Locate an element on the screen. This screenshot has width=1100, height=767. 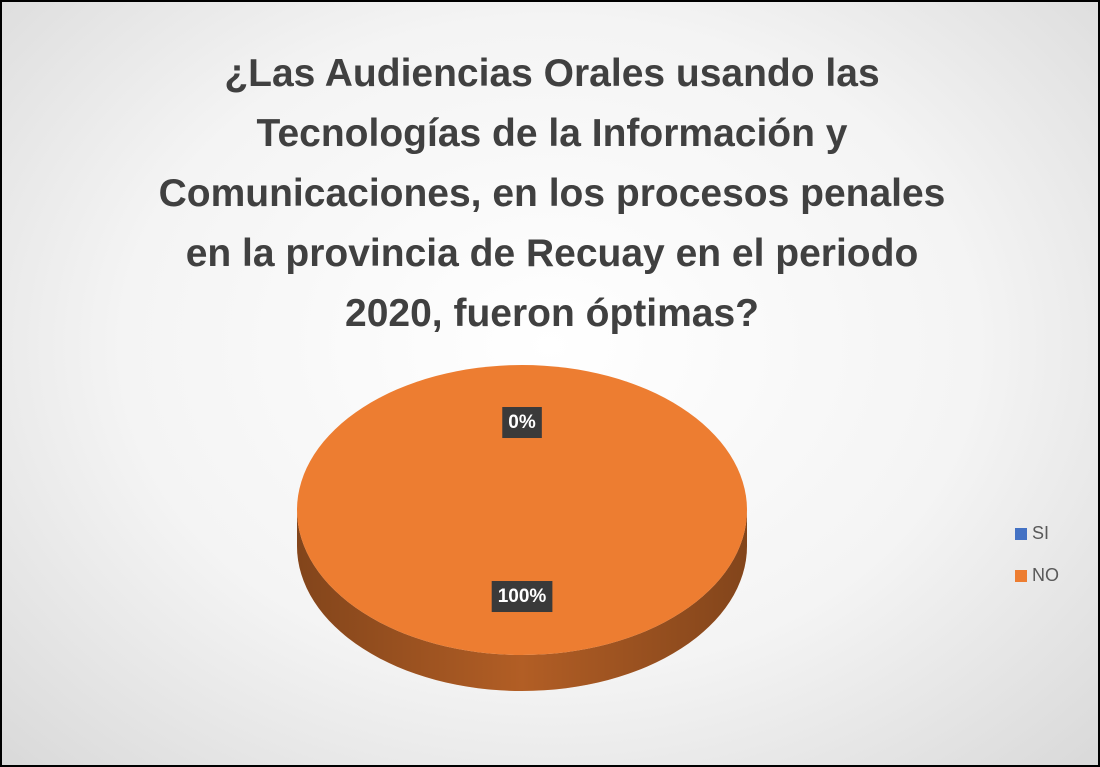
data-label: 100% is located at coordinates (522, 597).